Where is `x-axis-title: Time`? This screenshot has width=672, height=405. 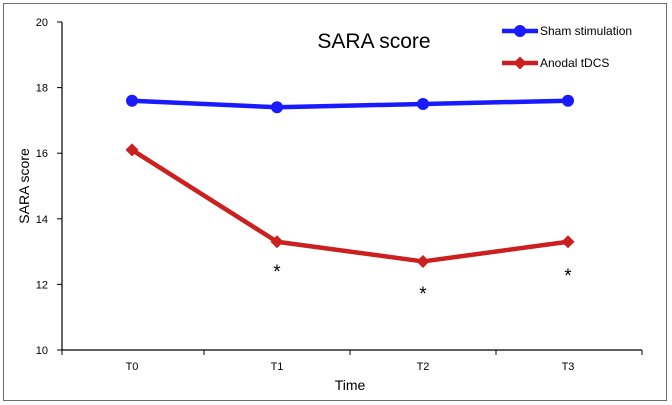 x-axis-title: Time is located at coordinates (350, 385).